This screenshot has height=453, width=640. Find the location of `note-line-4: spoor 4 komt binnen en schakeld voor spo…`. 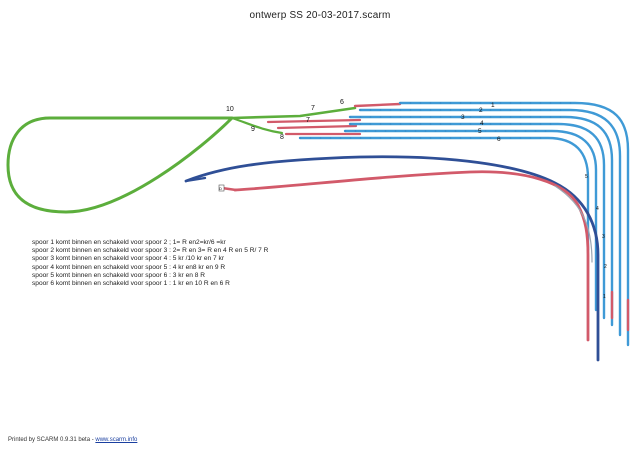

note-line-4: spoor 4 komt binnen en schakeld voor spo… is located at coordinates (129, 267).